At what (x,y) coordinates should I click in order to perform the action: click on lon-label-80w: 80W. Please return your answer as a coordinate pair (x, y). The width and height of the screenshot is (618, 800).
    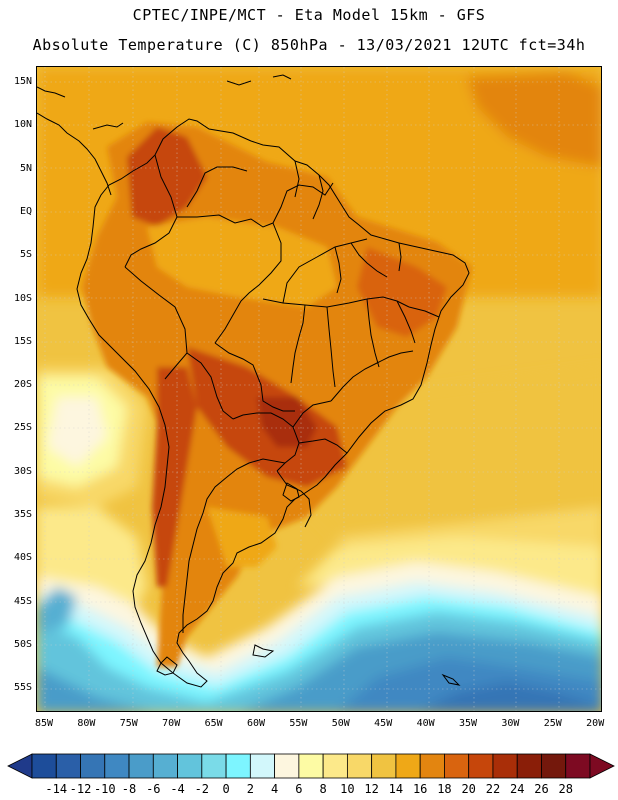
    Looking at the image, I should click on (86, 723).